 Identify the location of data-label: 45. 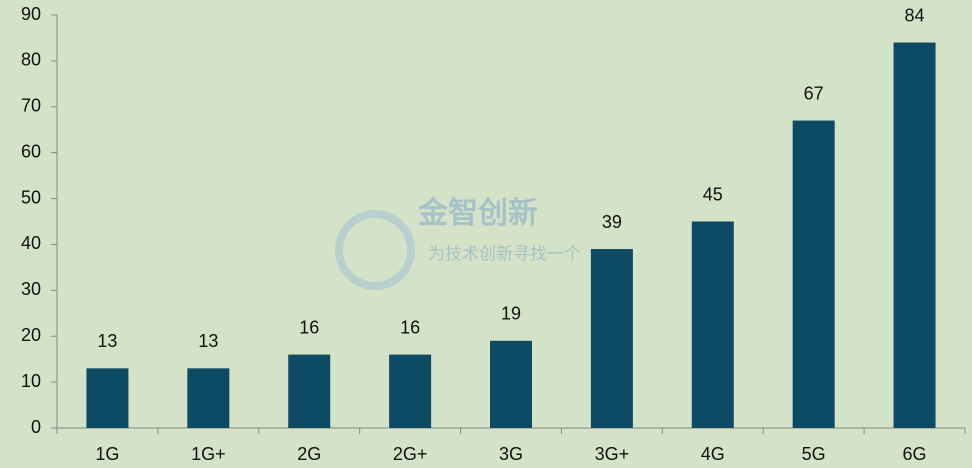
(713, 194).